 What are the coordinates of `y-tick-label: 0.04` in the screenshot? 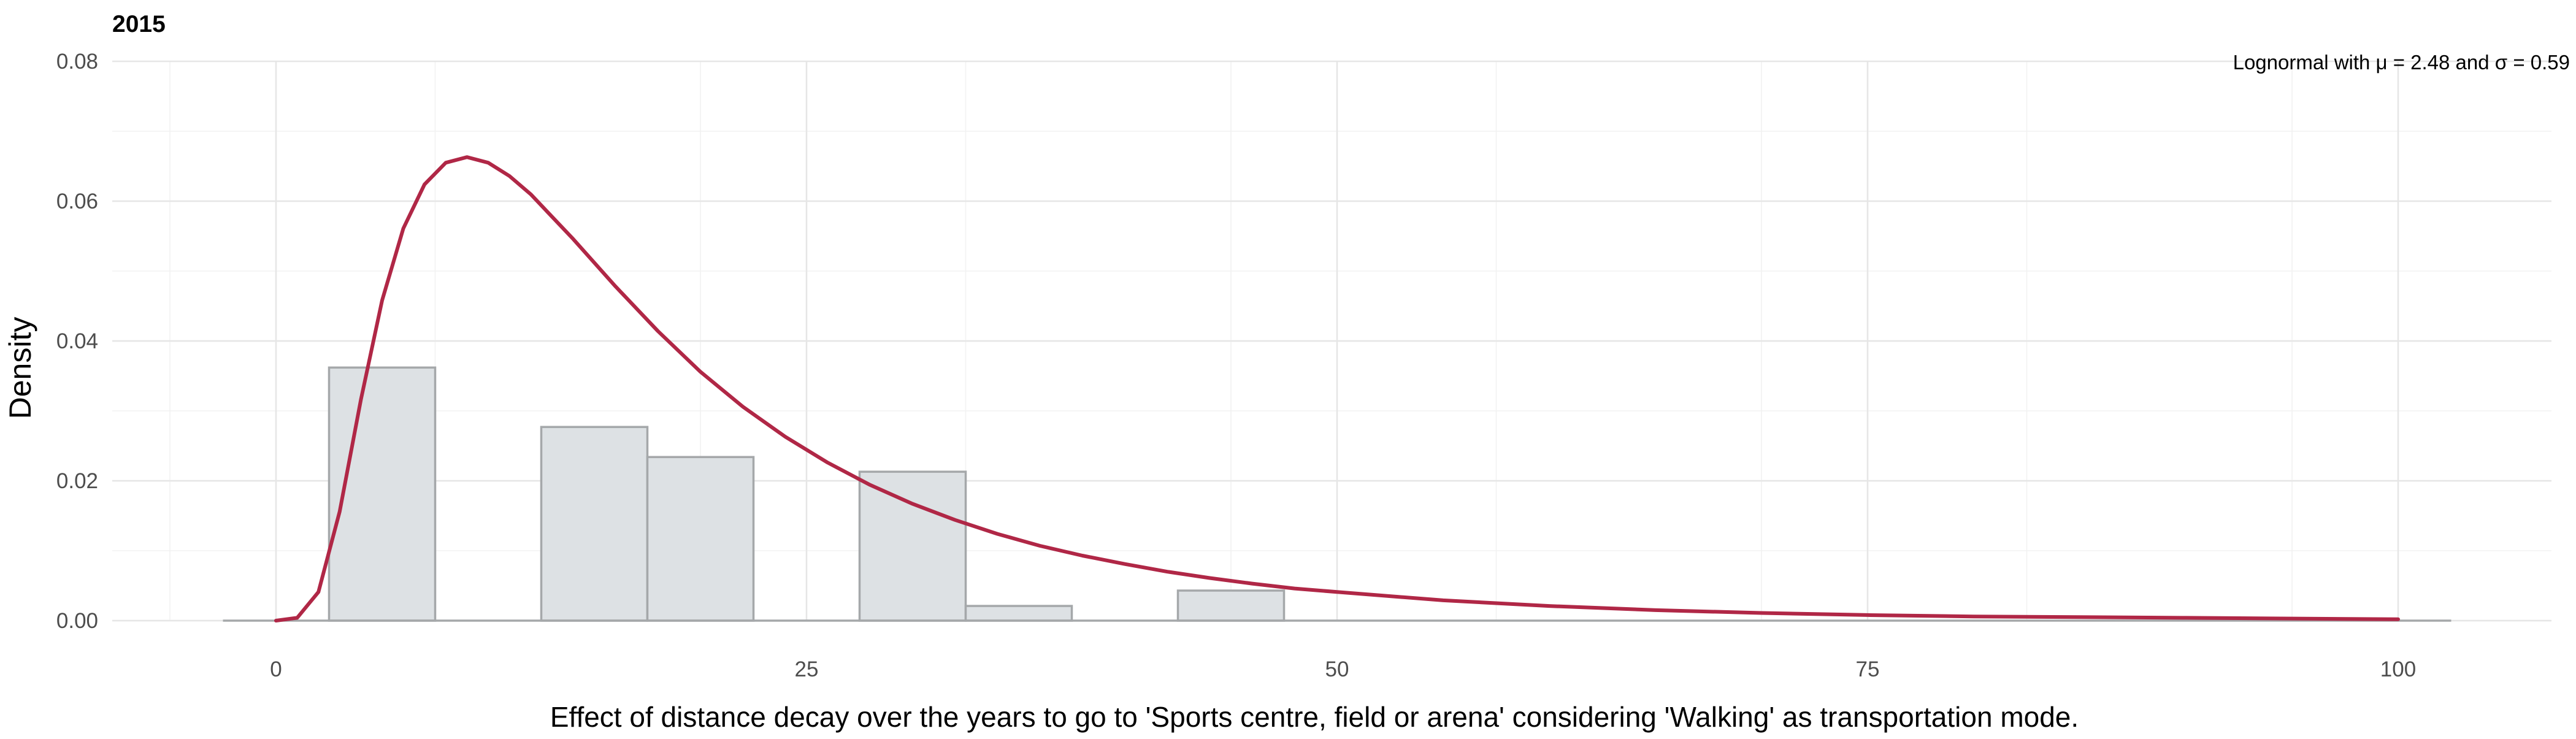 It's located at (77, 341).